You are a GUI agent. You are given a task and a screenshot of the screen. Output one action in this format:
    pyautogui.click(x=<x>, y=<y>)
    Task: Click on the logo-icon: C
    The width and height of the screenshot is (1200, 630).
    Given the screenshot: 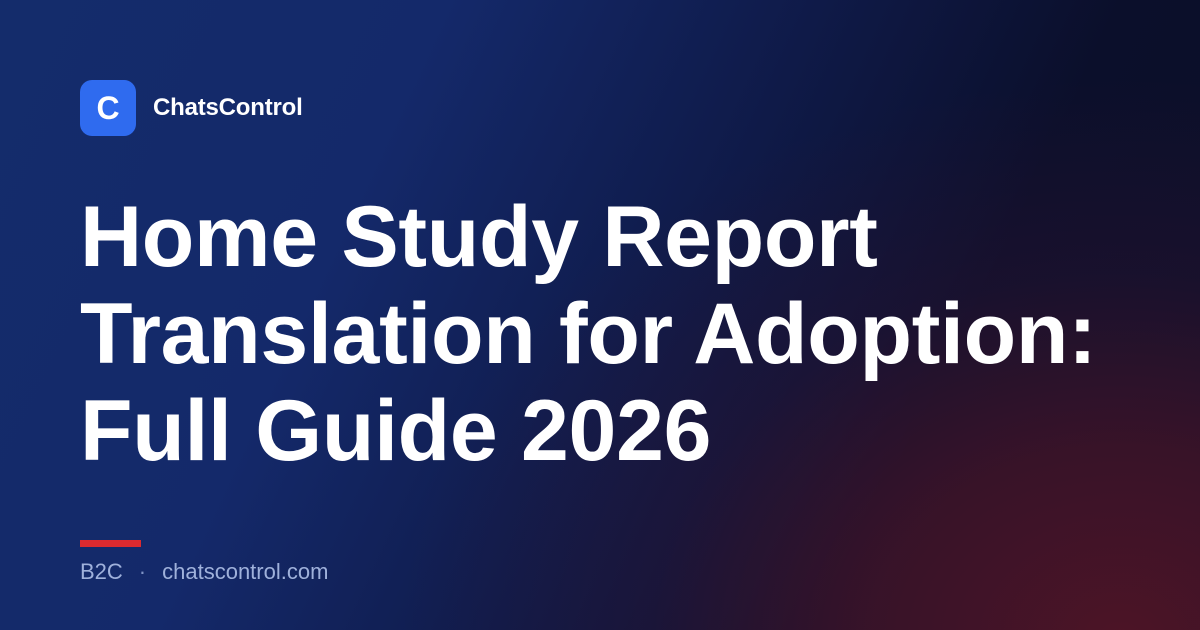 What is the action you would take?
    pyautogui.click(x=108, y=108)
    